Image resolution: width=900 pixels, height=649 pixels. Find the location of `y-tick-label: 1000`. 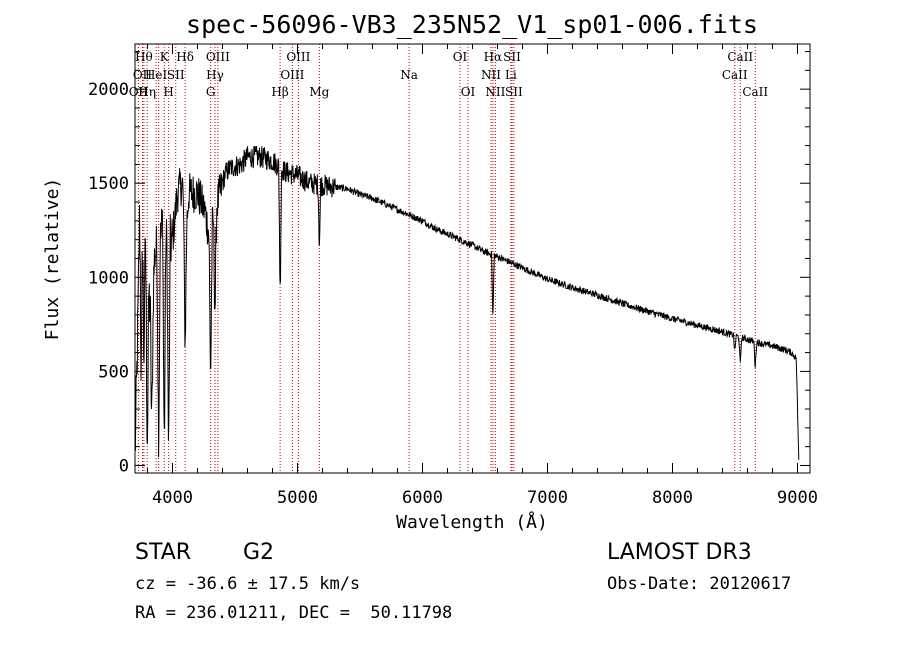

y-tick-label: 1000 is located at coordinates (108, 278).